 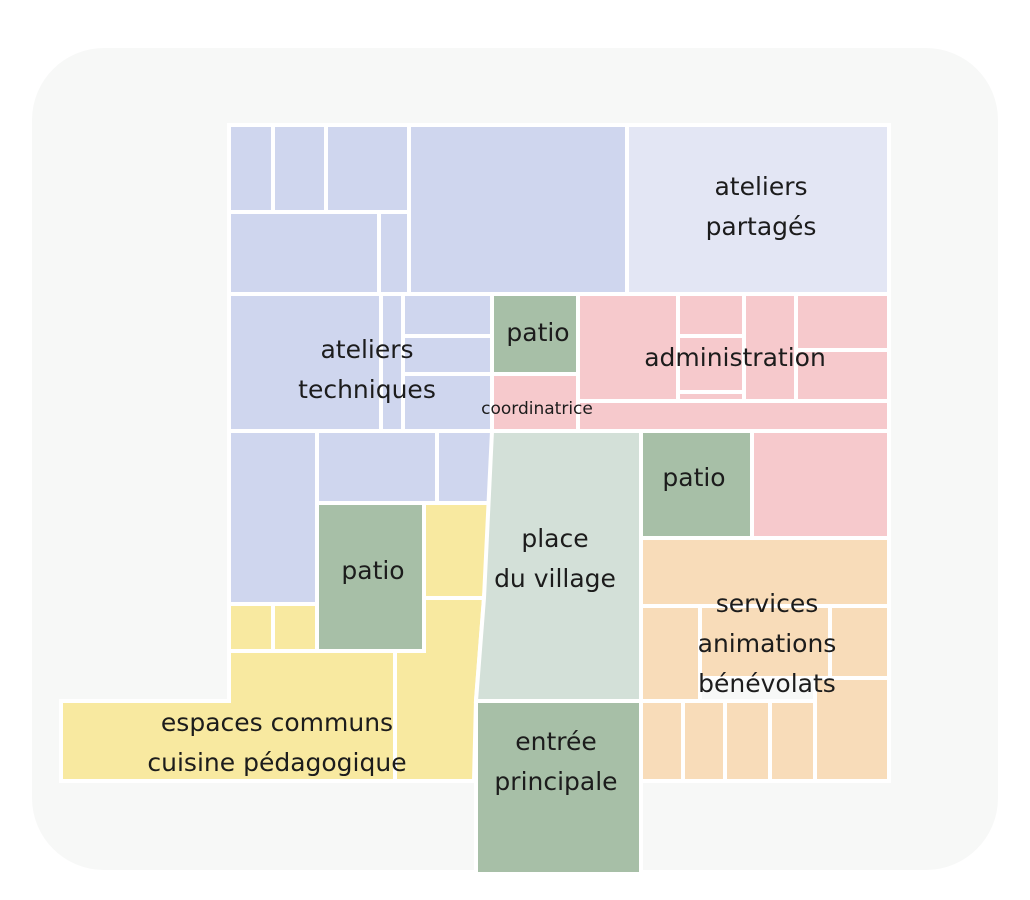 I want to click on patio-right, so click(x=696, y=484).